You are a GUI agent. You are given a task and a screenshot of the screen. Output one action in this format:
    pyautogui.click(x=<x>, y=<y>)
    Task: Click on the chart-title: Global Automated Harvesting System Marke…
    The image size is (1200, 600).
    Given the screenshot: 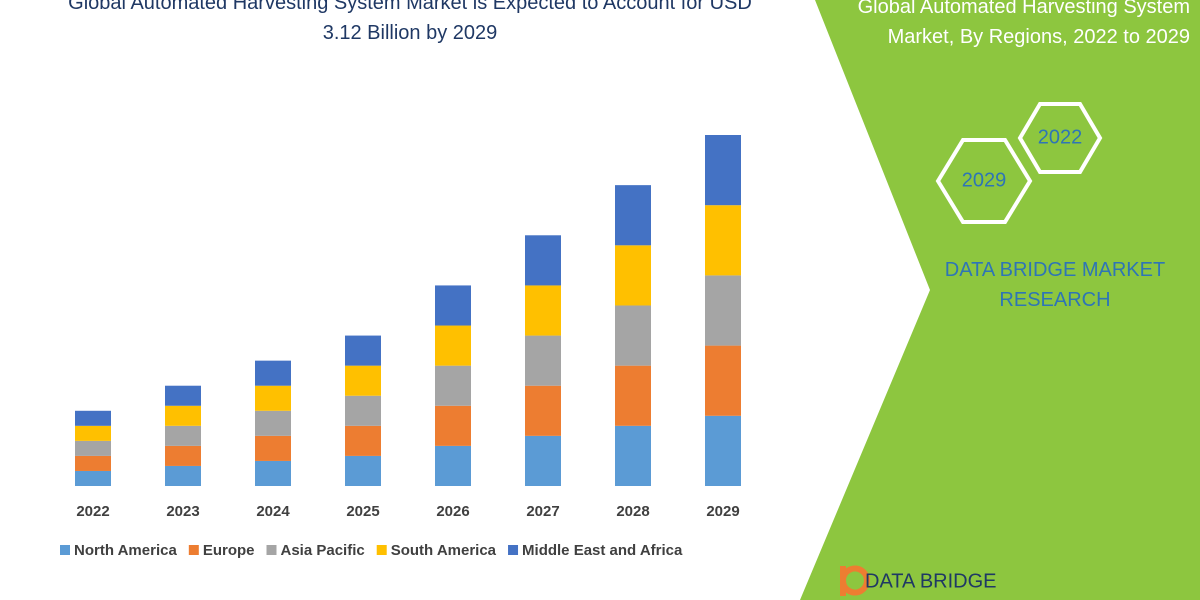 What is the action you would take?
    pyautogui.click(x=410, y=22)
    